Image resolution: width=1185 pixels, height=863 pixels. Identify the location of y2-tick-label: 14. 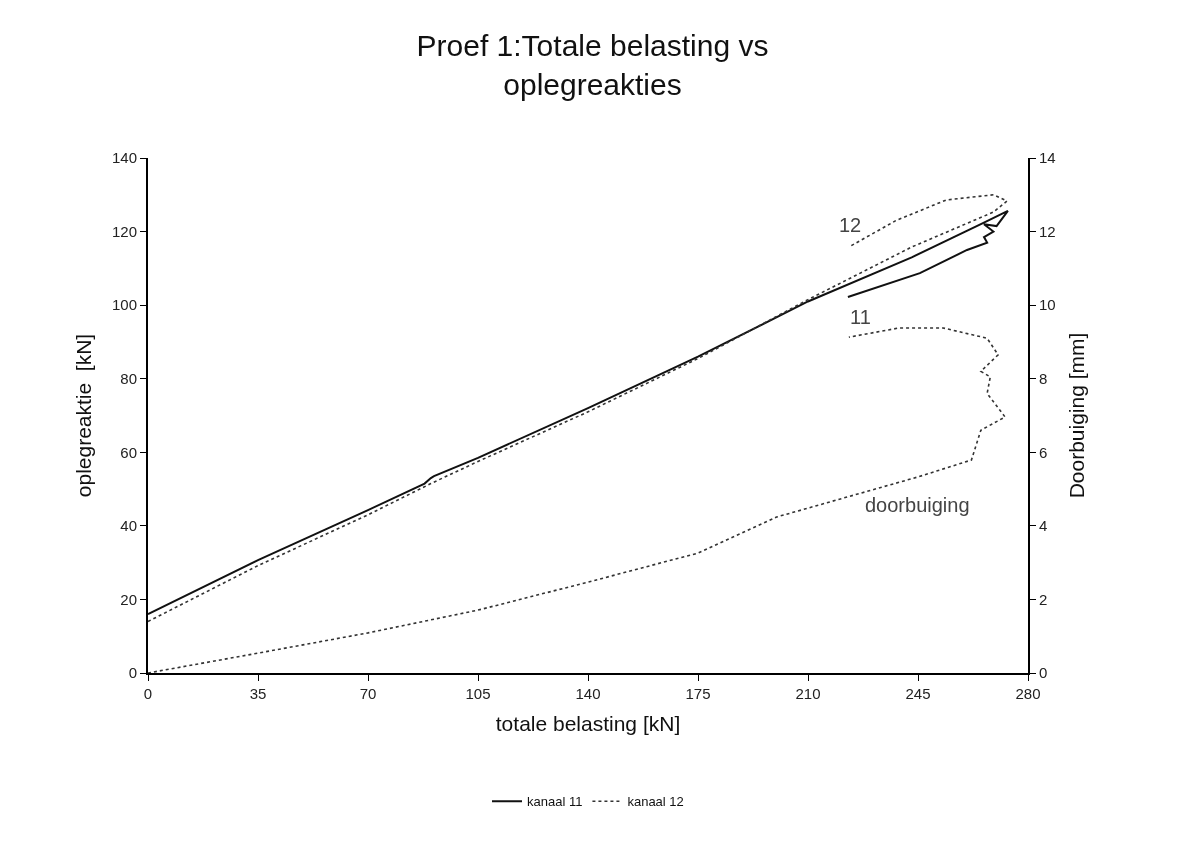
(1047, 158).